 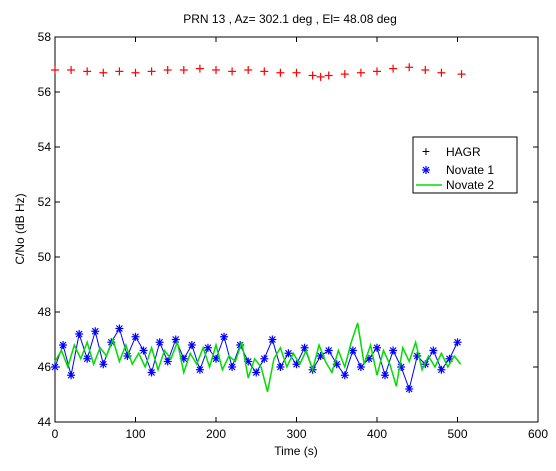 What do you see at coordinates (470, 185) in the screenshot?
I see `legend-label-novate-2: Novate 2` at bounding box center [470, 185].